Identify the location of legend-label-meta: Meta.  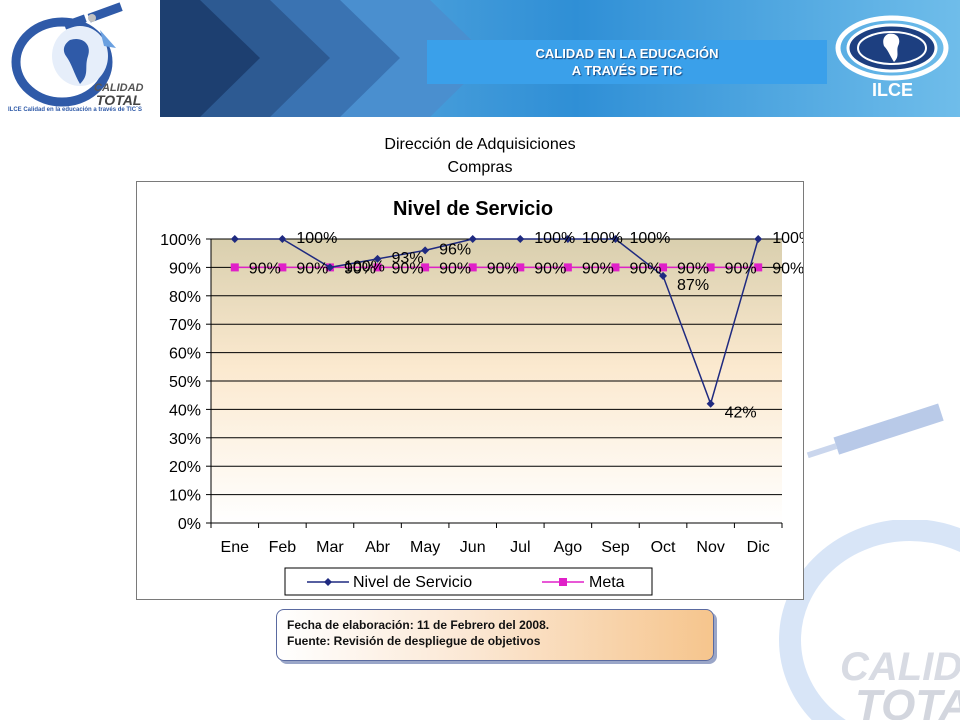
(607, 582).